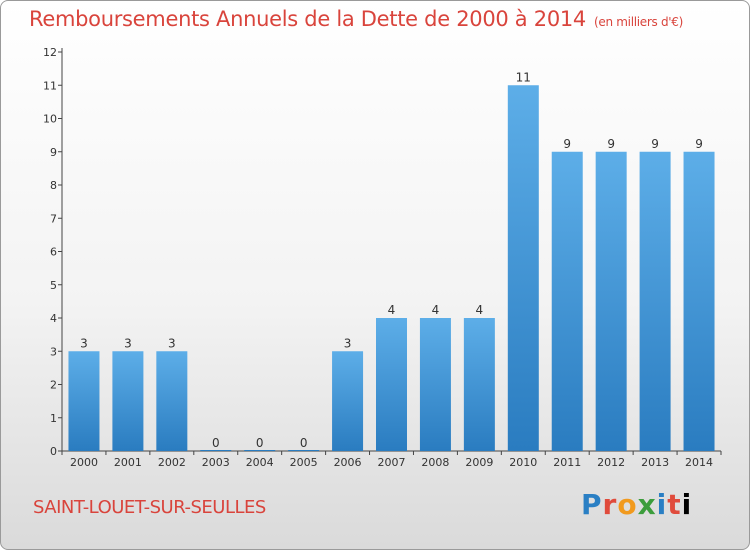  Describe the element at coordinates (611, 301) in the screenshot. I see `bar-2012` at that location.